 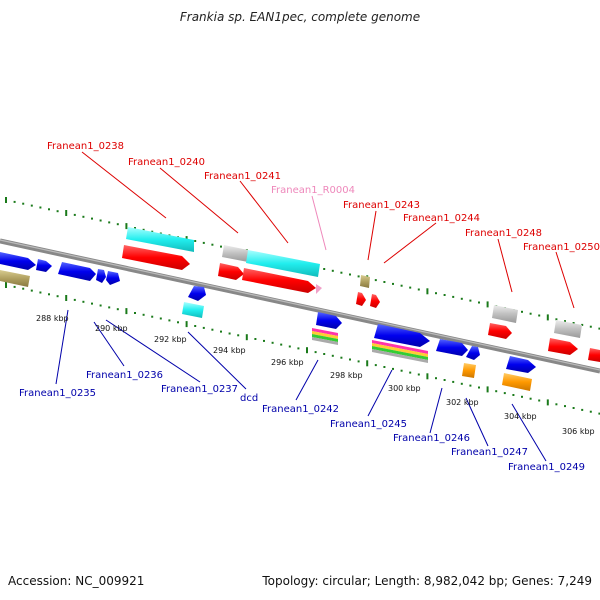 I want to click on kbp-label: 302 kbp, so click(x=462, y=402).